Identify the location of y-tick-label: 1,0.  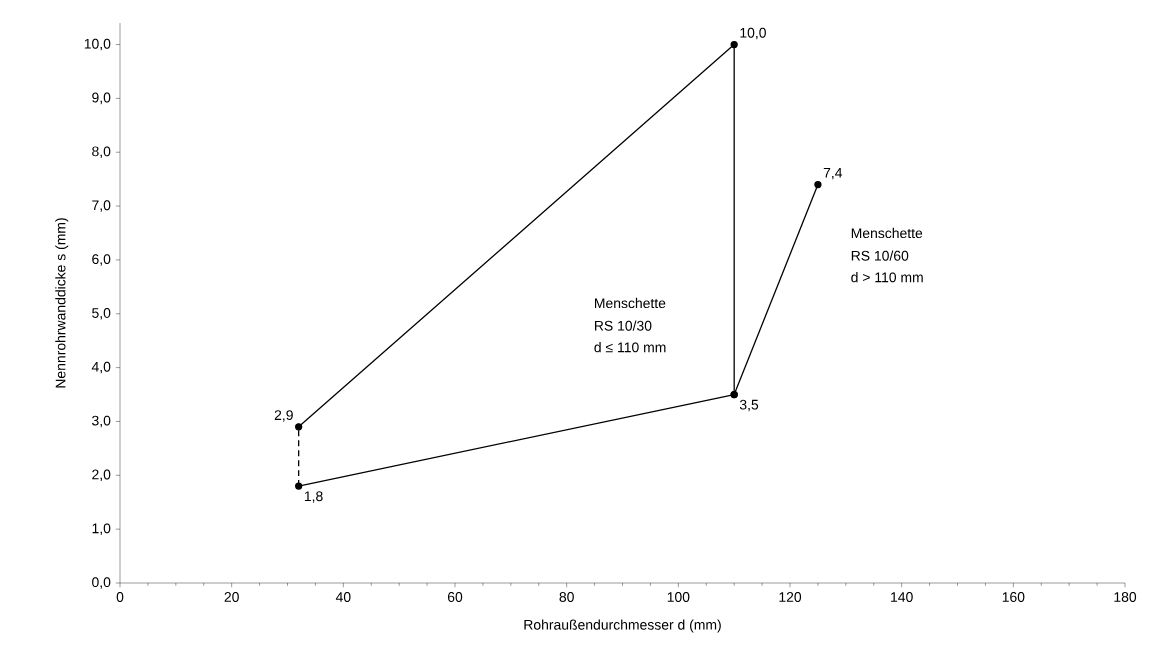
(101, 529).